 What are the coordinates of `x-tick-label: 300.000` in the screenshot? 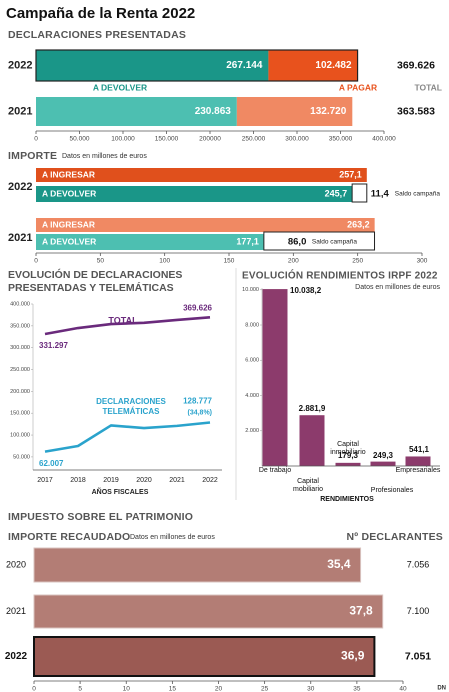 It's located at (297, 139).